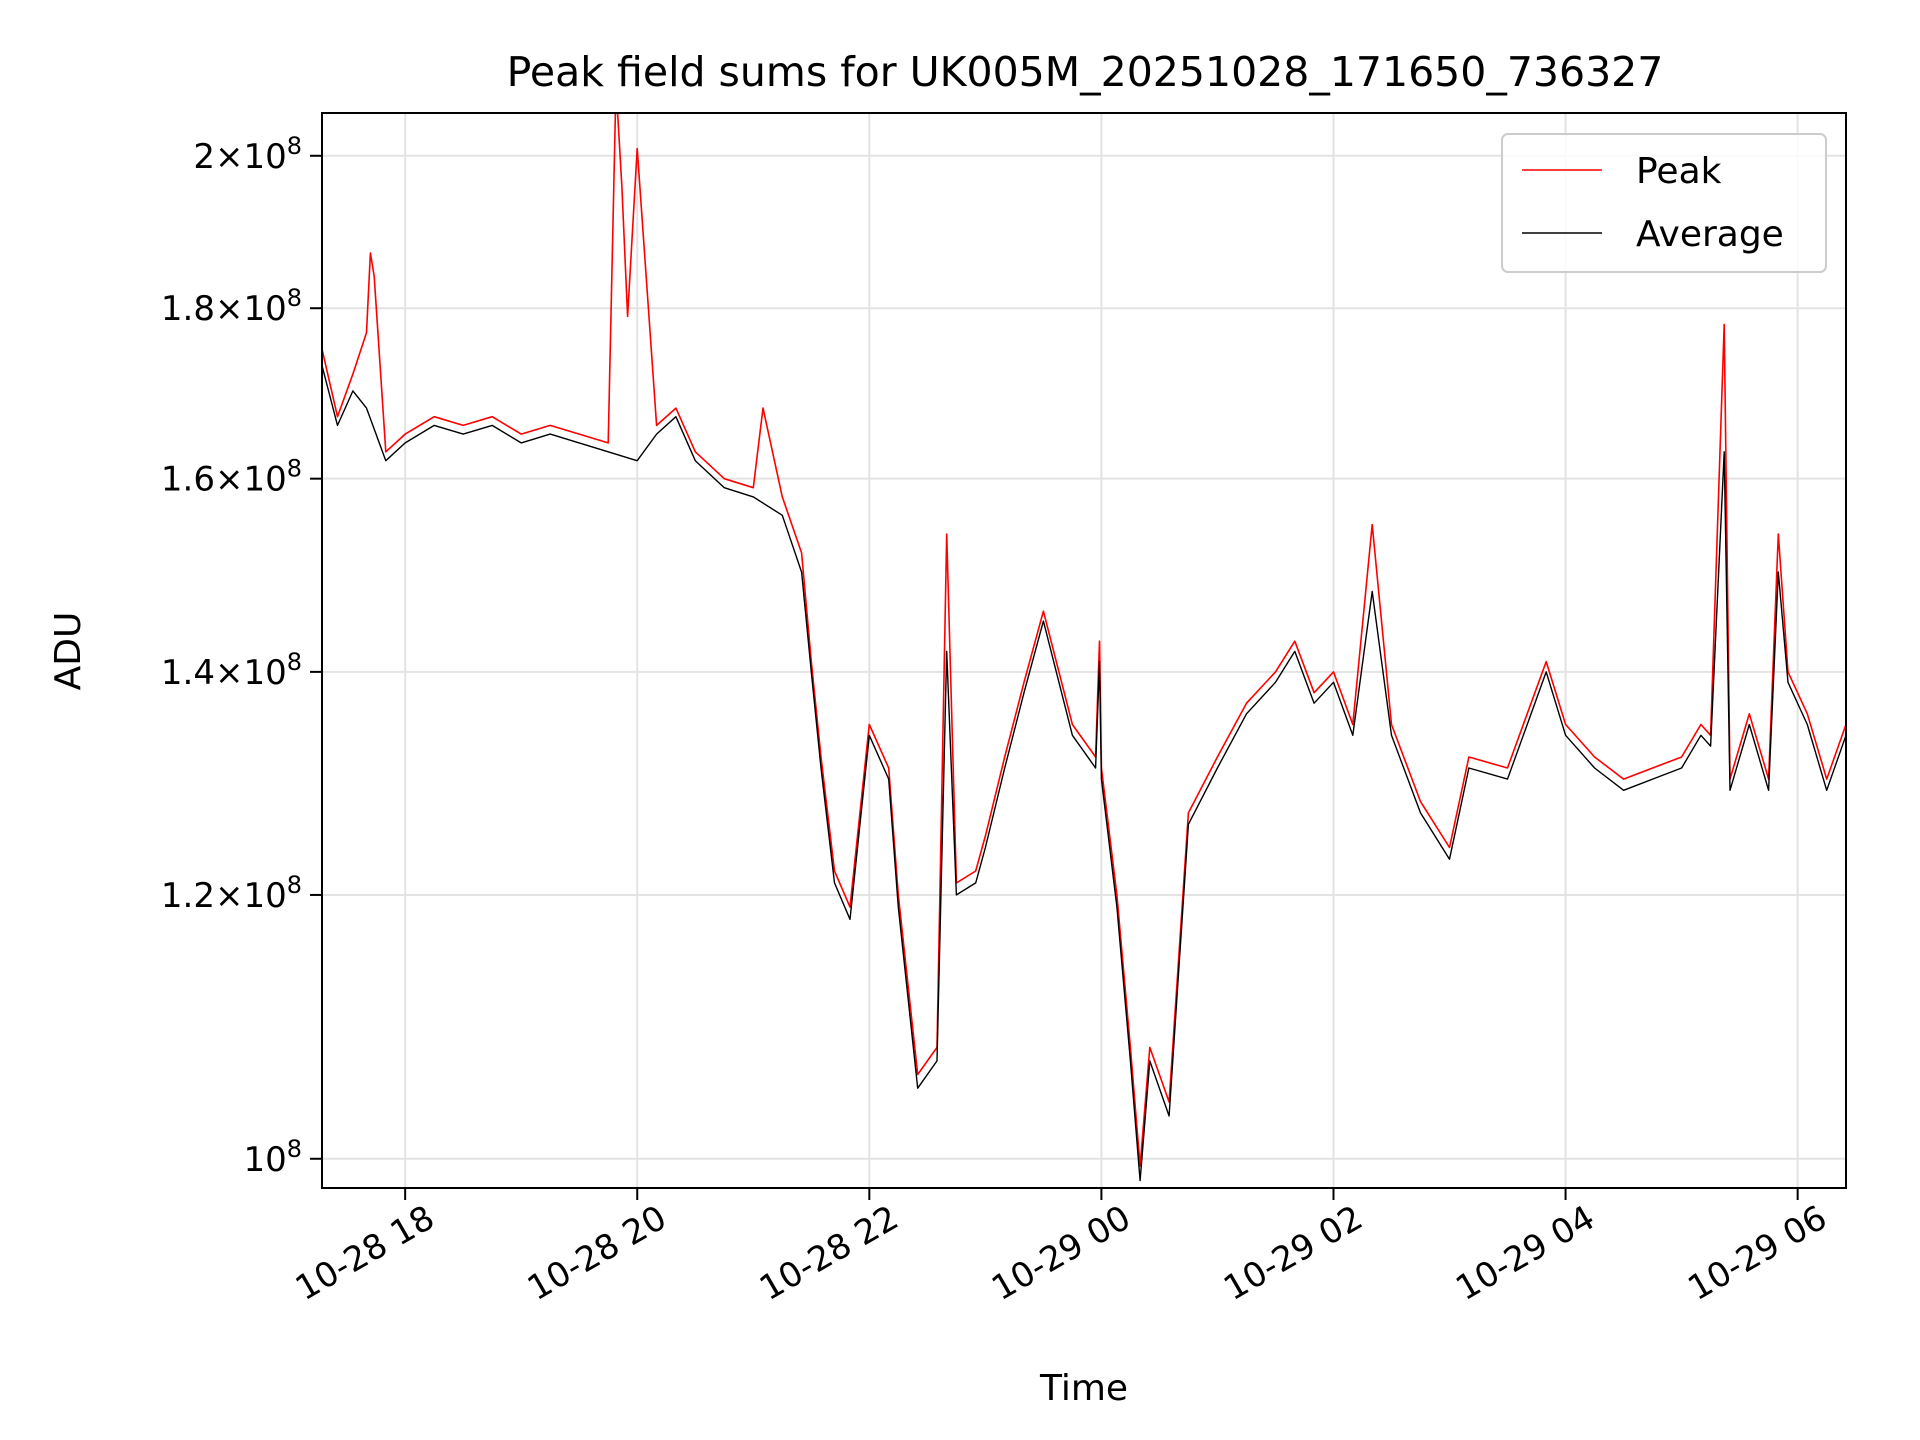 This screenshot has height=1440, width=1920. Describe the element at coordinates (204, 157) in the screenshot. I see `y-tick-mantissa: 2` at that location.